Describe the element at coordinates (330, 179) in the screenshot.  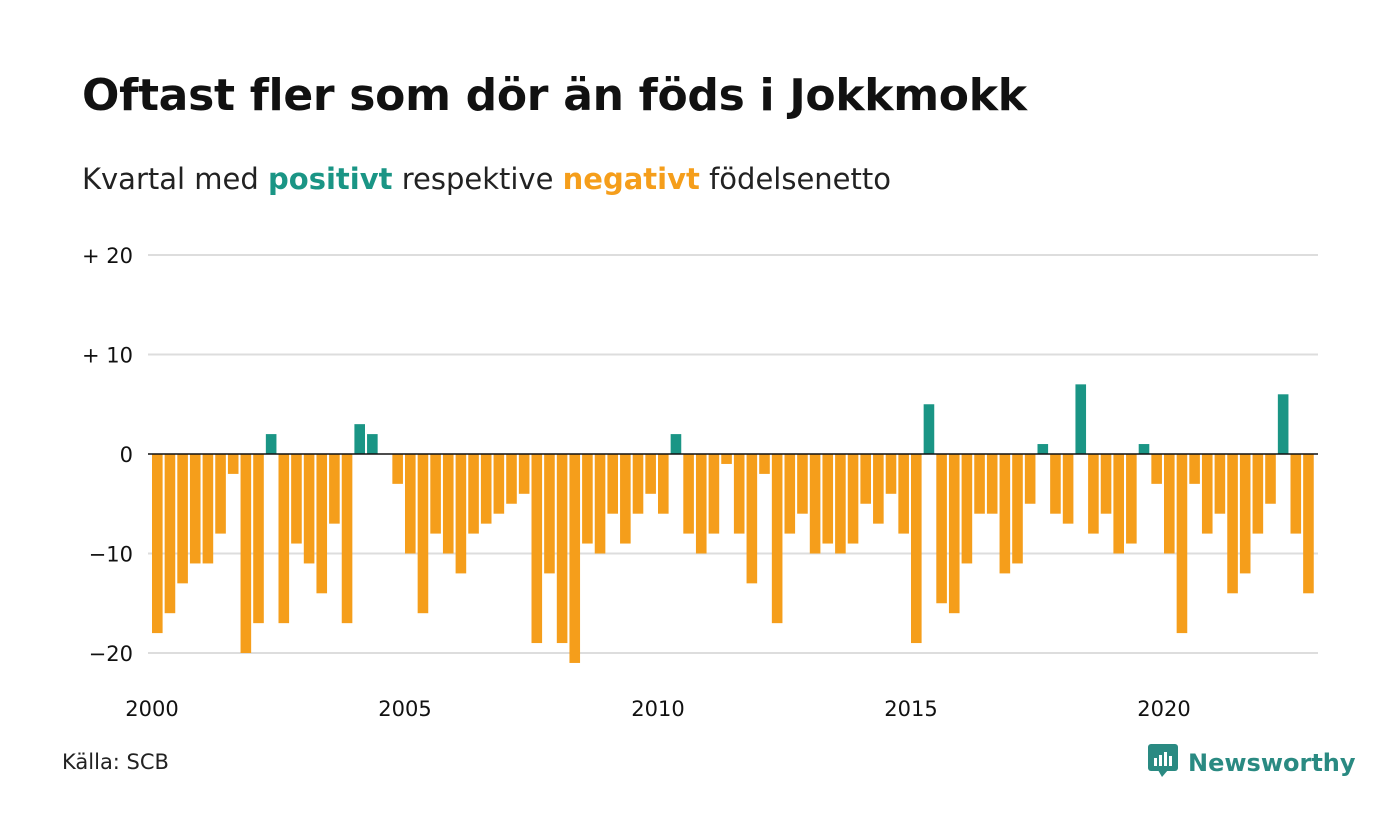
I see `subtitle-positive-word: positivt` at that location.